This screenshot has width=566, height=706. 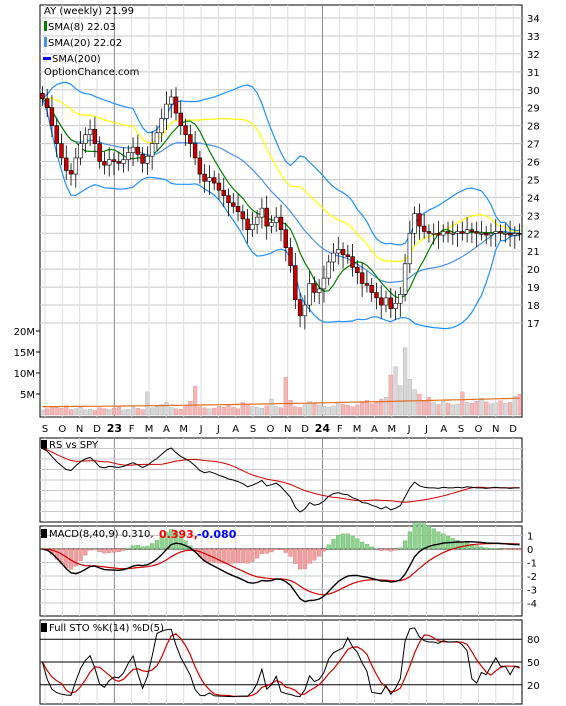 What do you see at coordinates (217, 534) in the screenshot?
I see `macd-hist-value: -0.080` at bounding box center [217, 534].